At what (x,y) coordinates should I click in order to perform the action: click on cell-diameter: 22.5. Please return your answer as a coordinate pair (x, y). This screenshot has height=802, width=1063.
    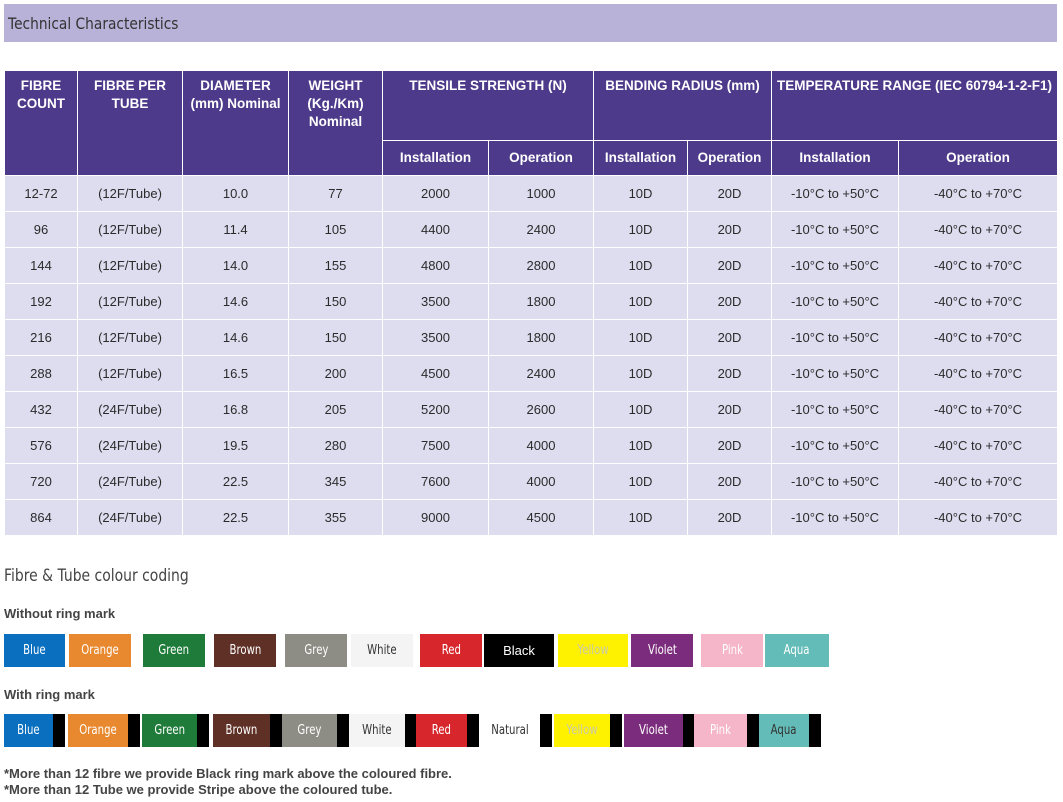
    Looking at the image, I should click on (235, 517).